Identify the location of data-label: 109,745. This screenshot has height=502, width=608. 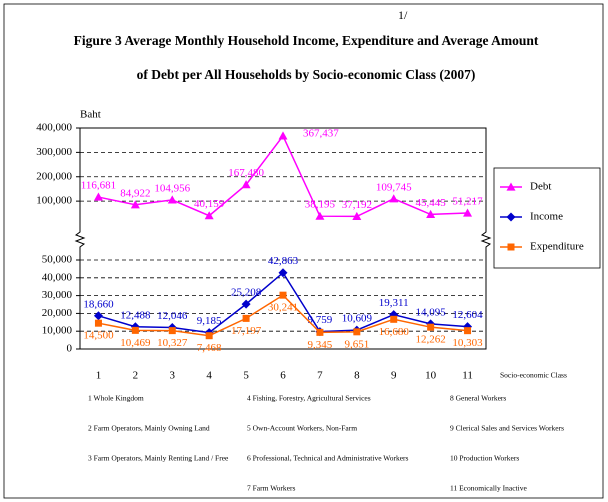
(394, 187).